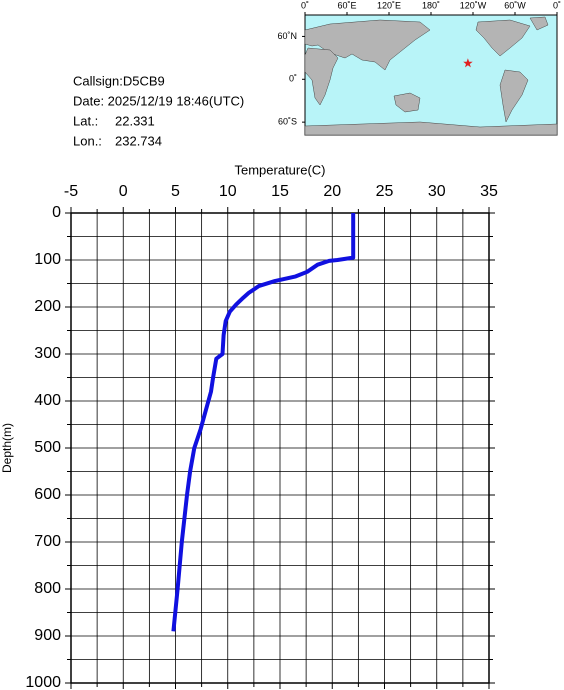  What do you see at coordinates (47, 400) in the screenshot?
I see `y-tick-label: 400` at bounding box center [47, 400].